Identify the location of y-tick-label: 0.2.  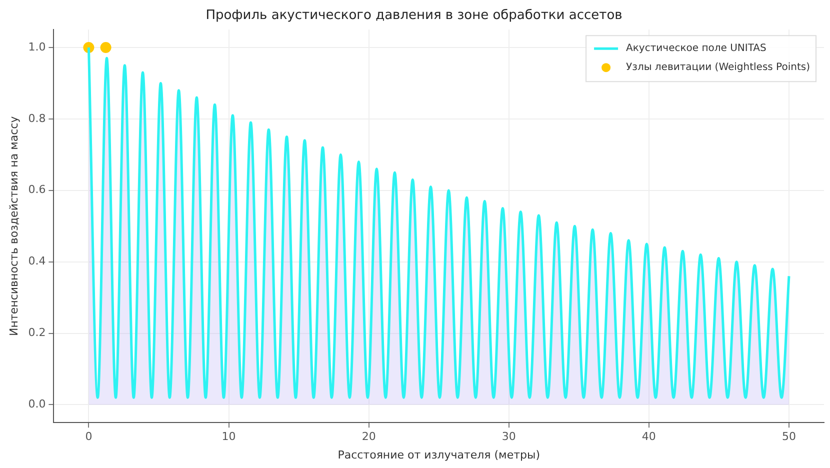
(37, 333).